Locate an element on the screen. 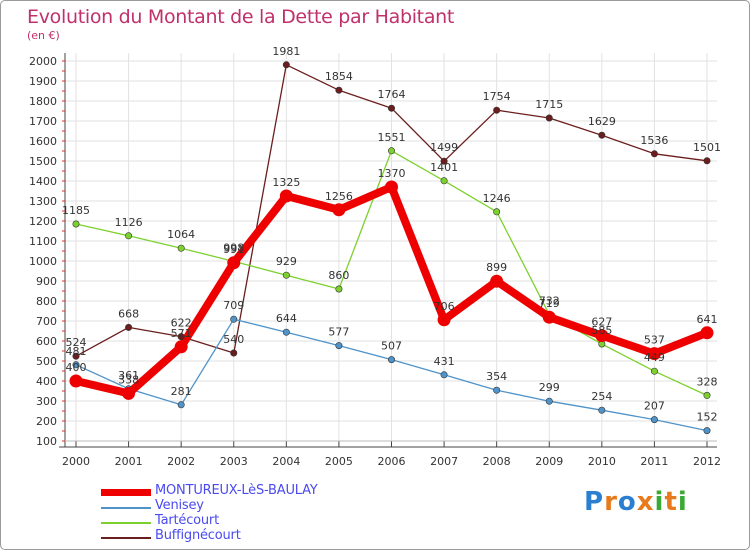 The width and height of the screenshot is (750, 550). data-label: 507 is located at coordinates (391, 346).